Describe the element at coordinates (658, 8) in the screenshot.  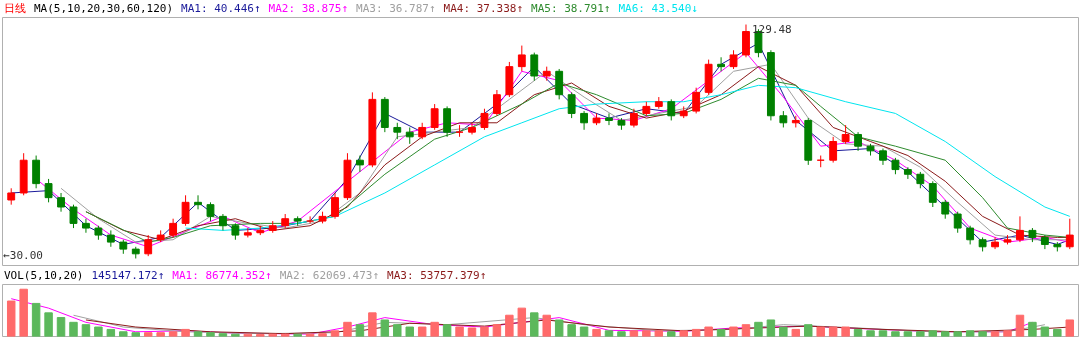
I see `text: MA6: 43.540↓` at that location.